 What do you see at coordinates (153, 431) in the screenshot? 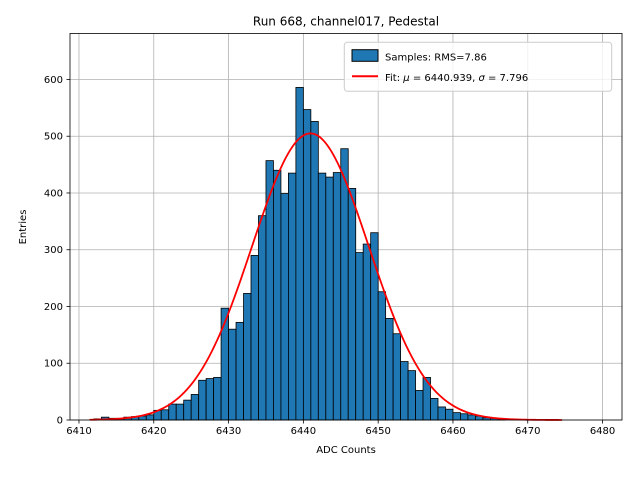
I see `x-tick-label: 6420` at bounding box center [153, 431].